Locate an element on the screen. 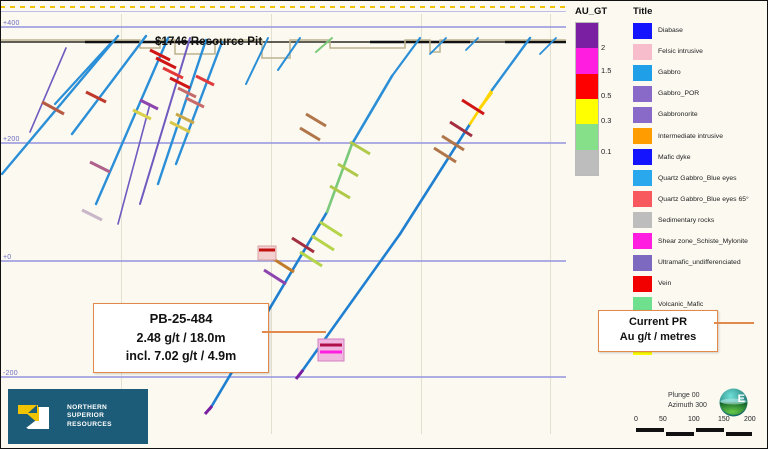  legend-item-label: Diabase is located at coordinates (670, 31).